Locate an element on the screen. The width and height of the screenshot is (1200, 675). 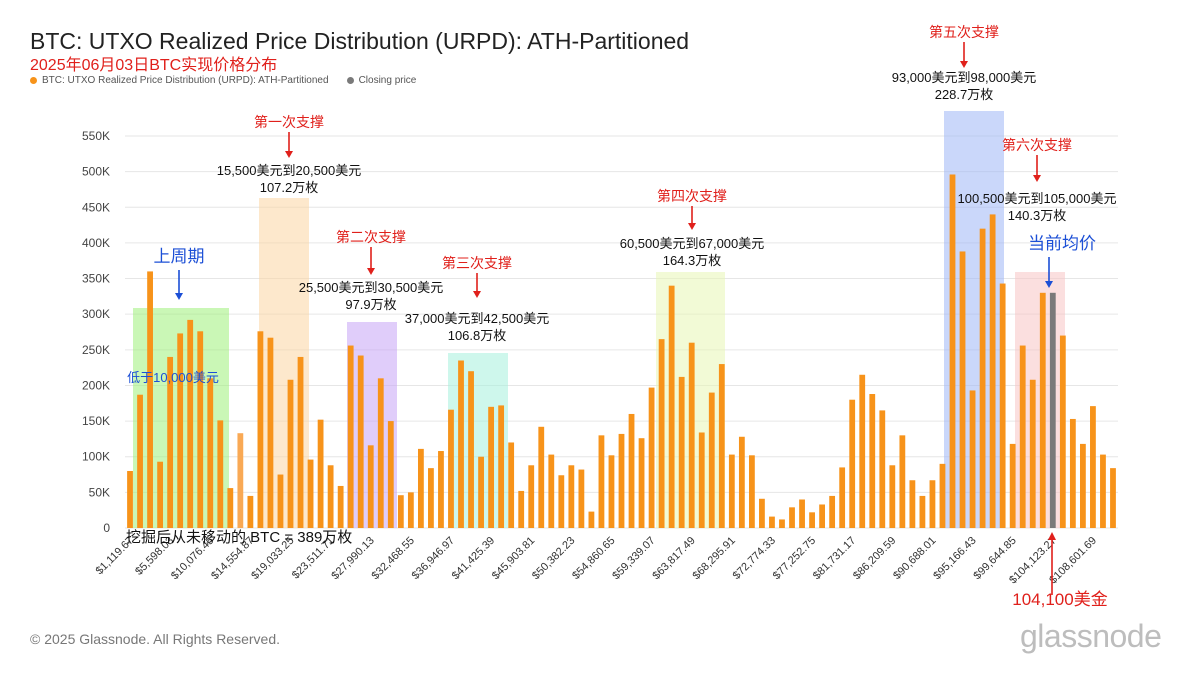
support-range: 60,500美元到67,000美元 is located at coordinates (692, 243).